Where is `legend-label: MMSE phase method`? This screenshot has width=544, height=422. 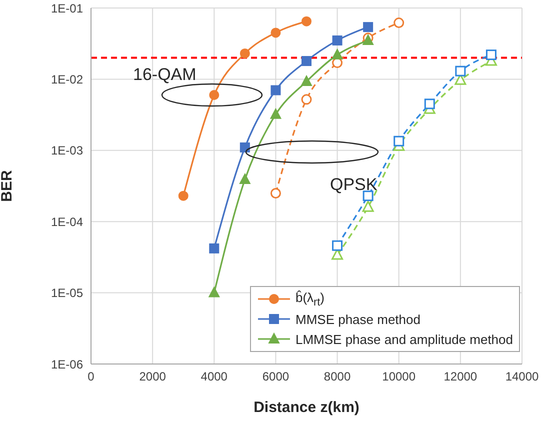
legend-label: MMSE phase method is located at coordinates (357, 319).